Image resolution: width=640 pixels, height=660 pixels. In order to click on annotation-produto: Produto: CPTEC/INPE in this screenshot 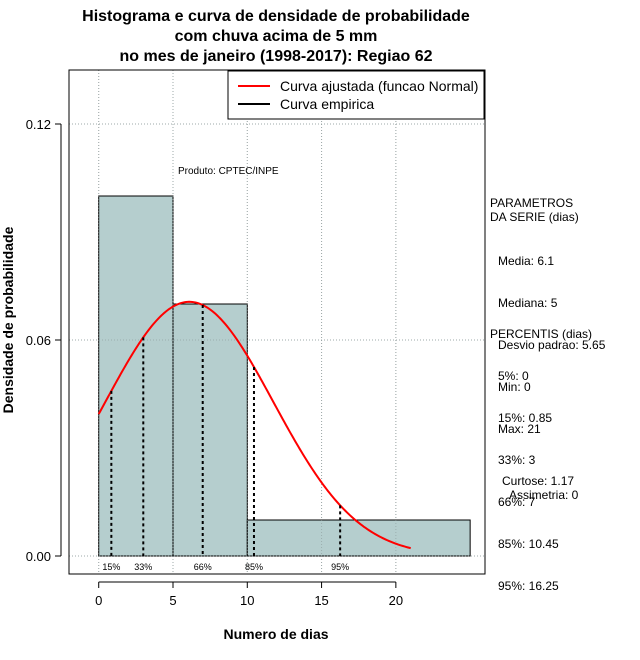, I will do `click(228, 171)`.